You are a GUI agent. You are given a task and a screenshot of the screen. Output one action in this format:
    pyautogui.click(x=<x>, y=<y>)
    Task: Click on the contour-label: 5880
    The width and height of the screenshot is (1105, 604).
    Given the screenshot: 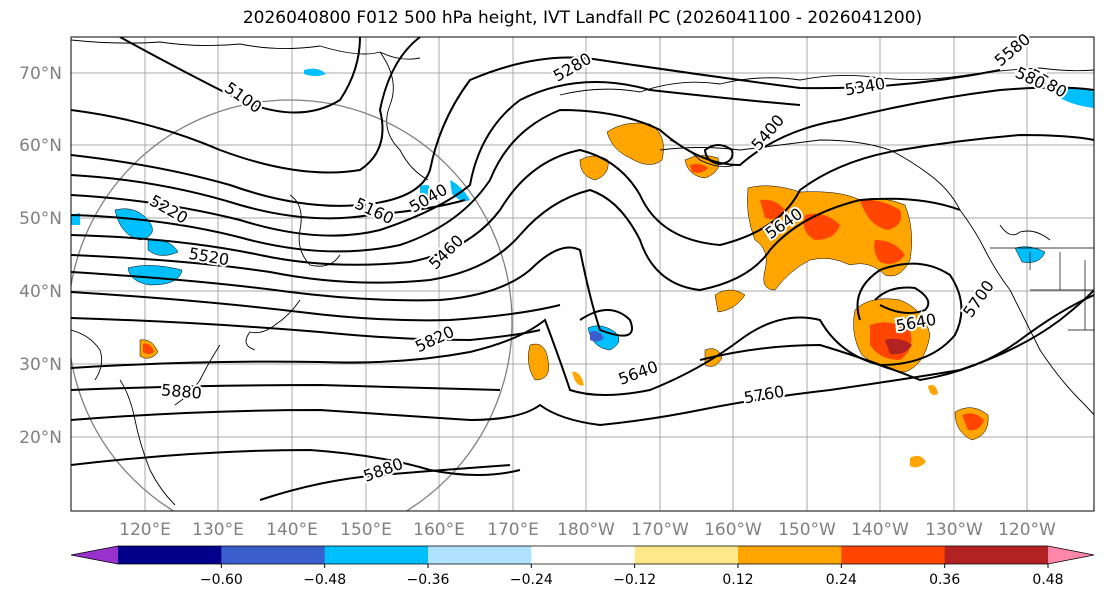 What is the action you would take?
    pyautogui.click(x=181, y=391)
    